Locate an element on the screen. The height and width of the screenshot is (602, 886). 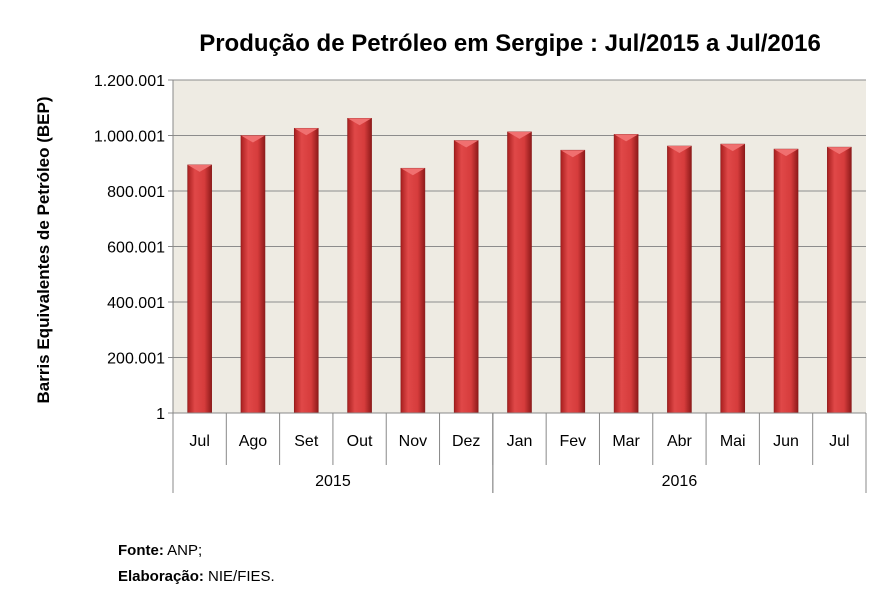
elaboration-value: NIE/FIES. is located at coordinates (239, 576).